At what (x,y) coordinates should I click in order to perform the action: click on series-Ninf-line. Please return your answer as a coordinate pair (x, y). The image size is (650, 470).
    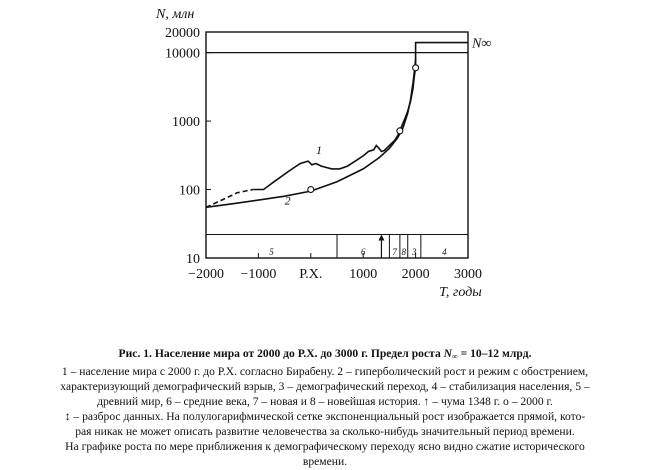
    Looking at the image, I should click on (441, 54).